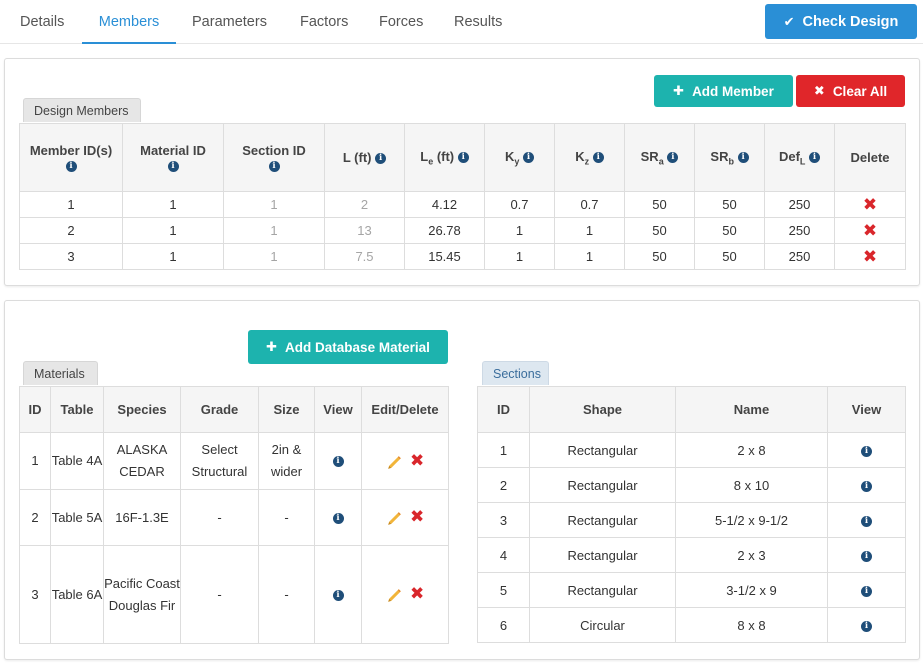  I want to click on id-cell: 5, so click(503, 590).